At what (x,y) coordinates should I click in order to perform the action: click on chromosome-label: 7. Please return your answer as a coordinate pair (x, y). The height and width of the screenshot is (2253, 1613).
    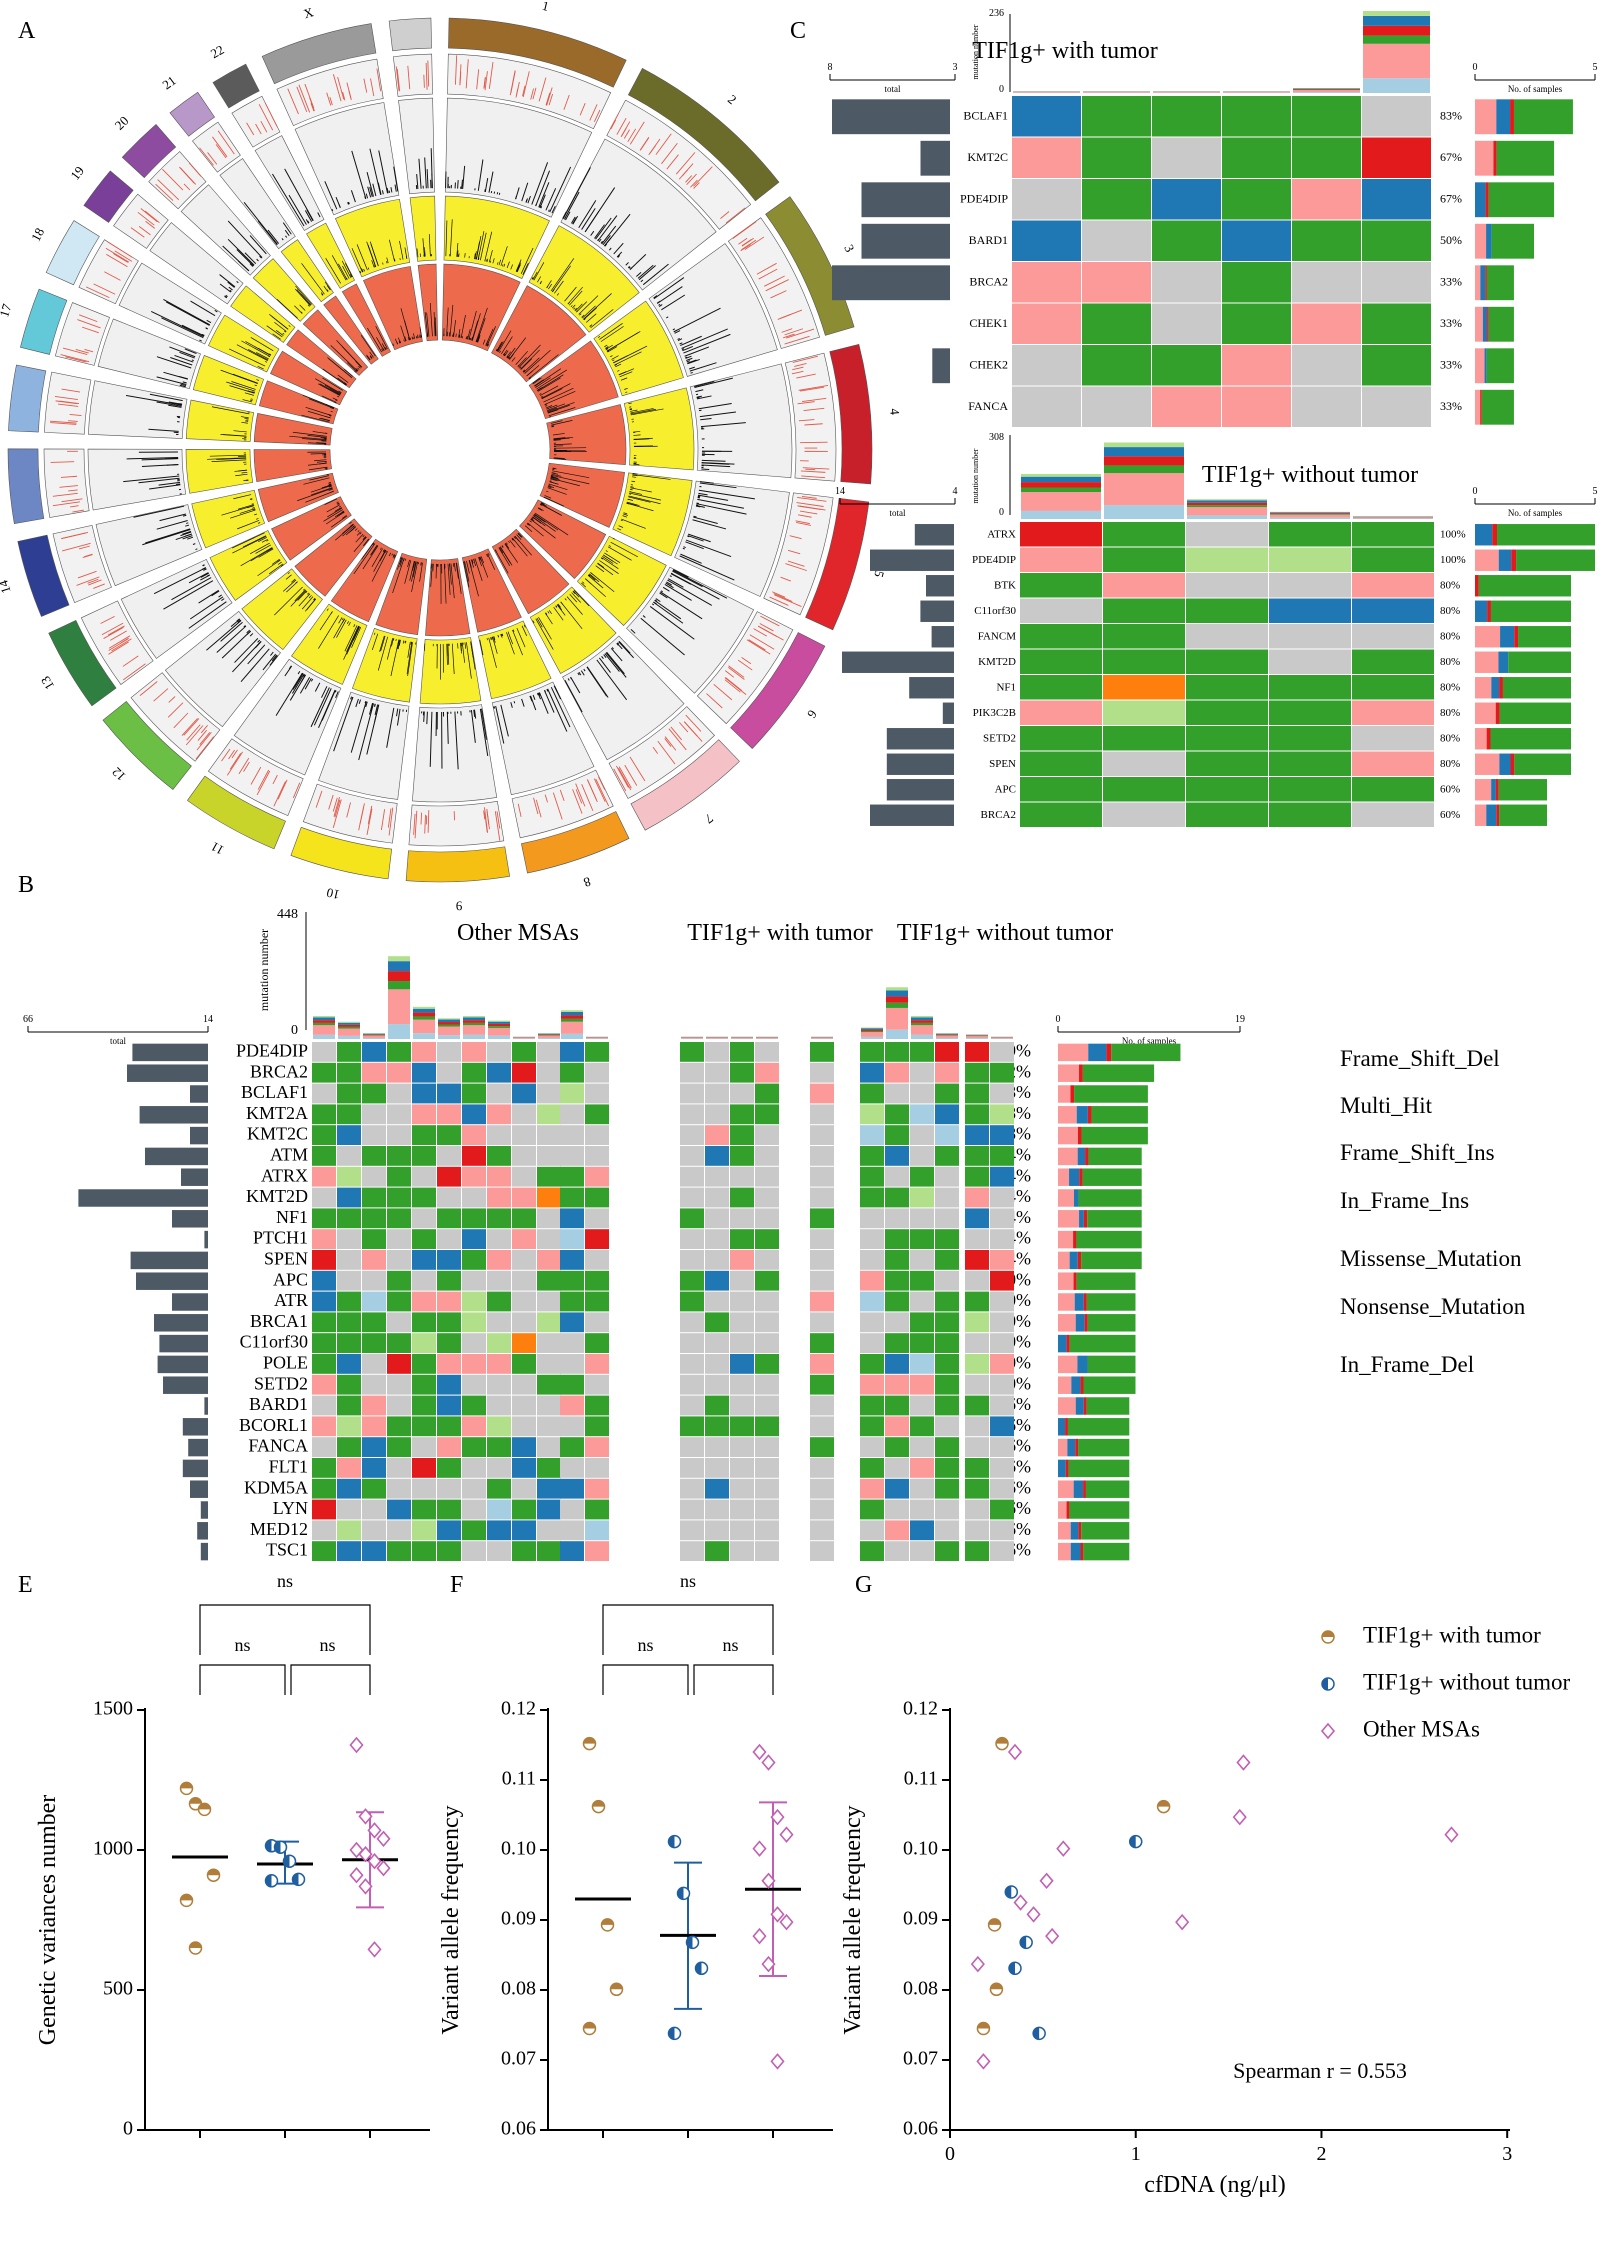
    Looking at the image, I should click on (709, 819).